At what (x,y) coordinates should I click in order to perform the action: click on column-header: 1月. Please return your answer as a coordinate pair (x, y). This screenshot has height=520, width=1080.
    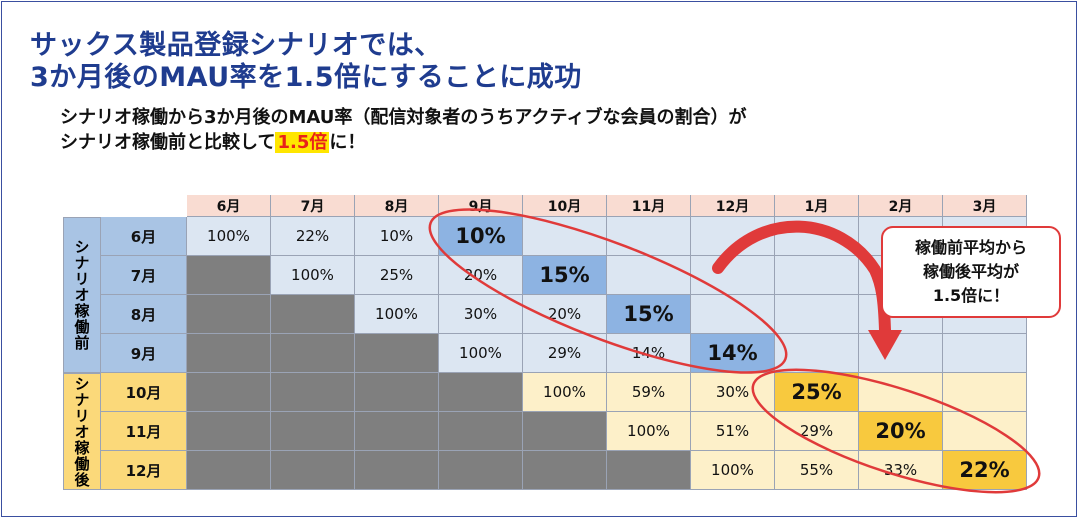
    Looking at the image, I should click on (817, 206).